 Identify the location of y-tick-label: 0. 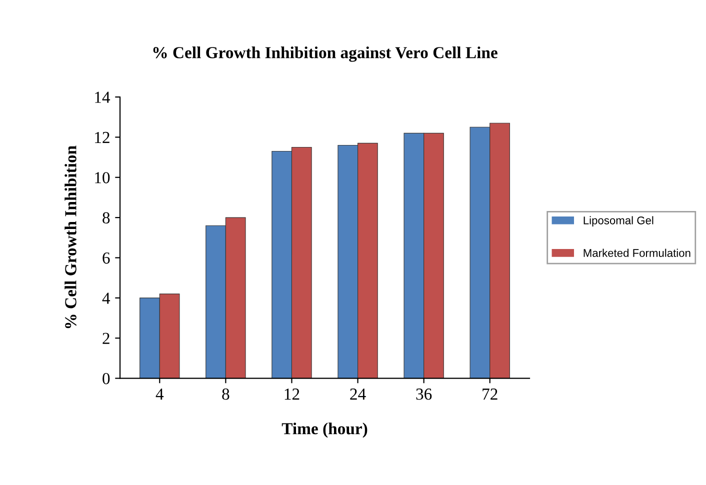
(106, 378).